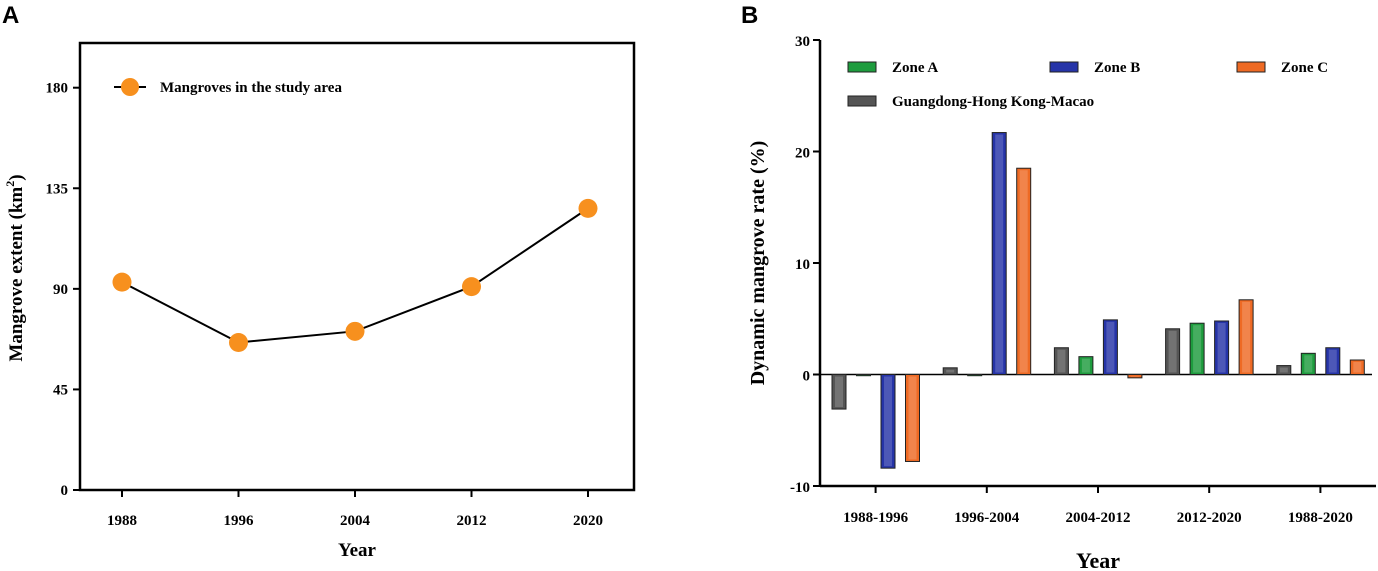 The height and width of the screenshot is (571, 1378). Describe the element at coordinates (251, 88) in the screenshot. I see `legend-label-mangroves: Mangroves in the study area` at that location.